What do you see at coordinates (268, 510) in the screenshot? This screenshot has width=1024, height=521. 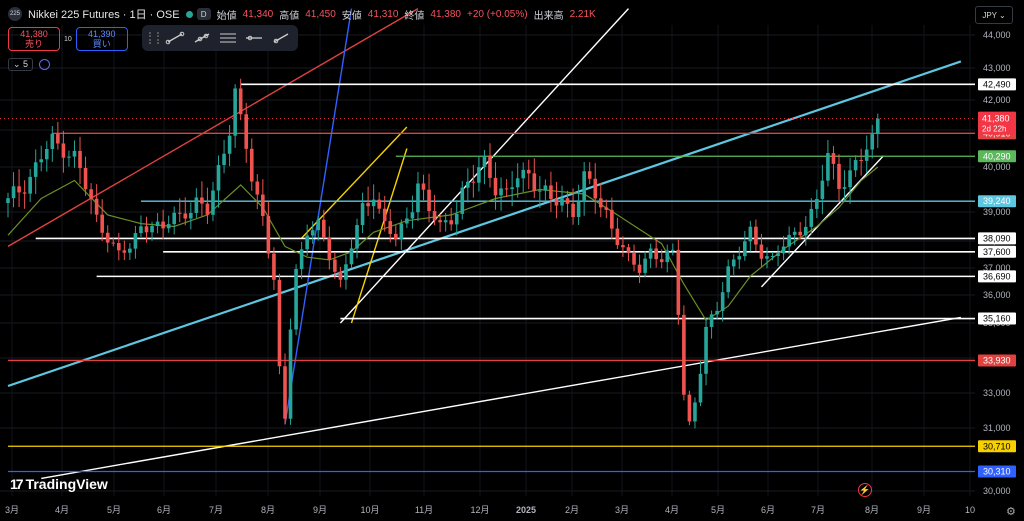 I see `time-tick-label: 8月` at bounding box center [268, 510].